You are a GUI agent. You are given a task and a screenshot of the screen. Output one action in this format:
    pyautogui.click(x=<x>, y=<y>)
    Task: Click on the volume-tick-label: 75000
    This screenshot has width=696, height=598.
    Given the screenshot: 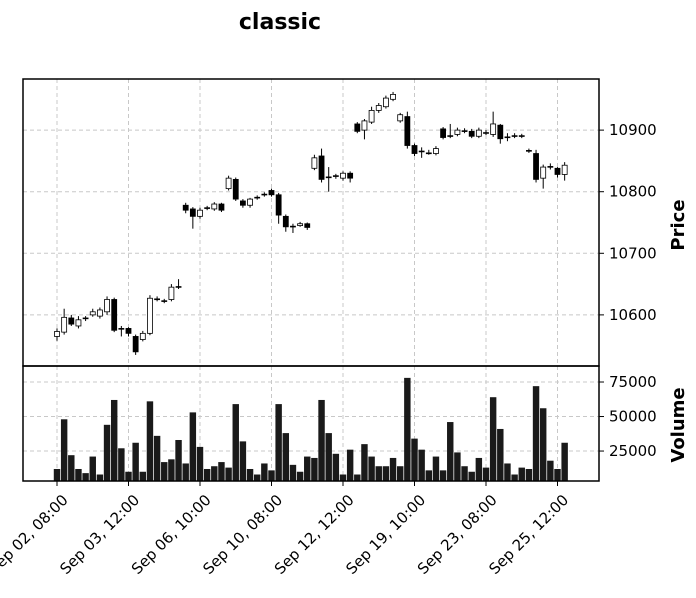 What is the action you would take?
    pyautogui.click(x=633, y=382)
    